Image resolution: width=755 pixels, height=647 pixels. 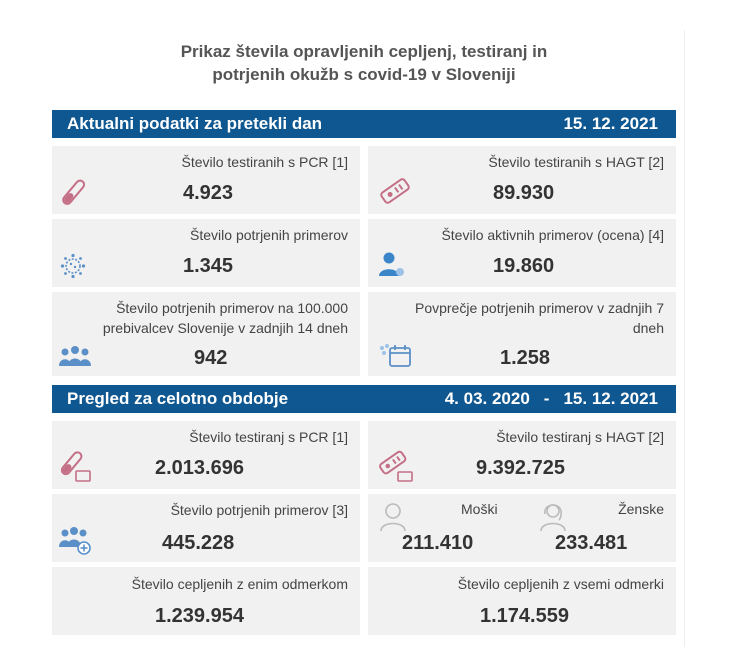 I want to click on total-hagt-value: 9.392.725, so click(x=520, y=468).